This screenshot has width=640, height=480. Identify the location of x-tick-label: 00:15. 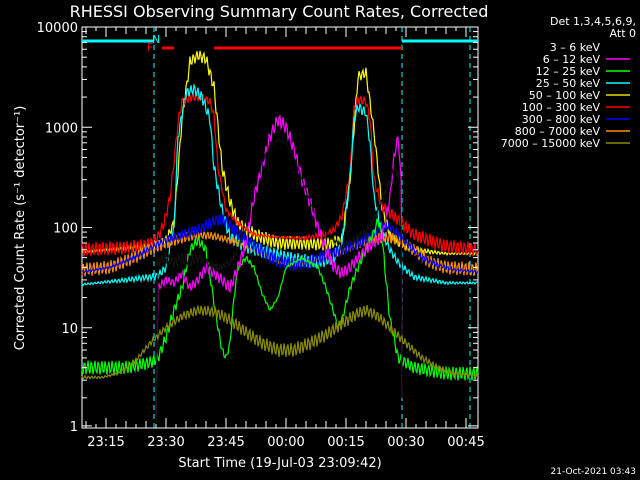
(345, 442).